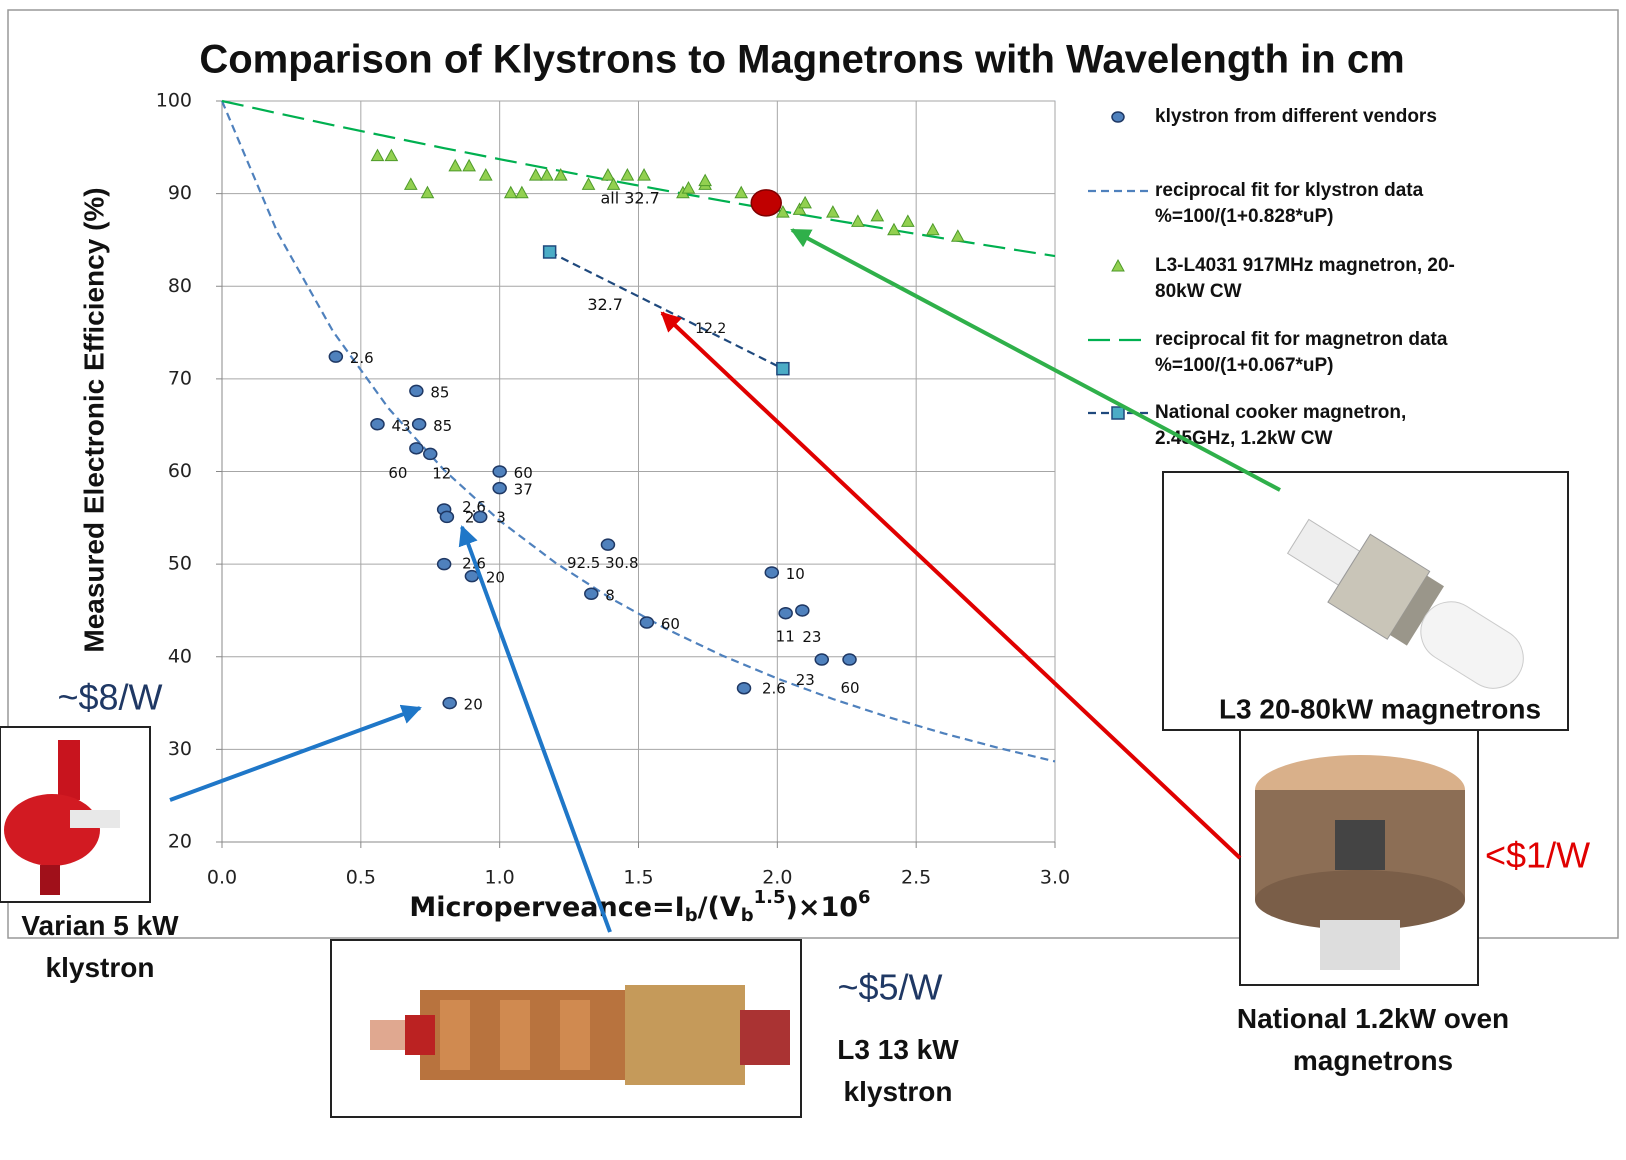  What do you see at coordinates (770, 897) in the screenshot?
I see `x-axis-label-part: 1.5` at bounding box center [770, 897].